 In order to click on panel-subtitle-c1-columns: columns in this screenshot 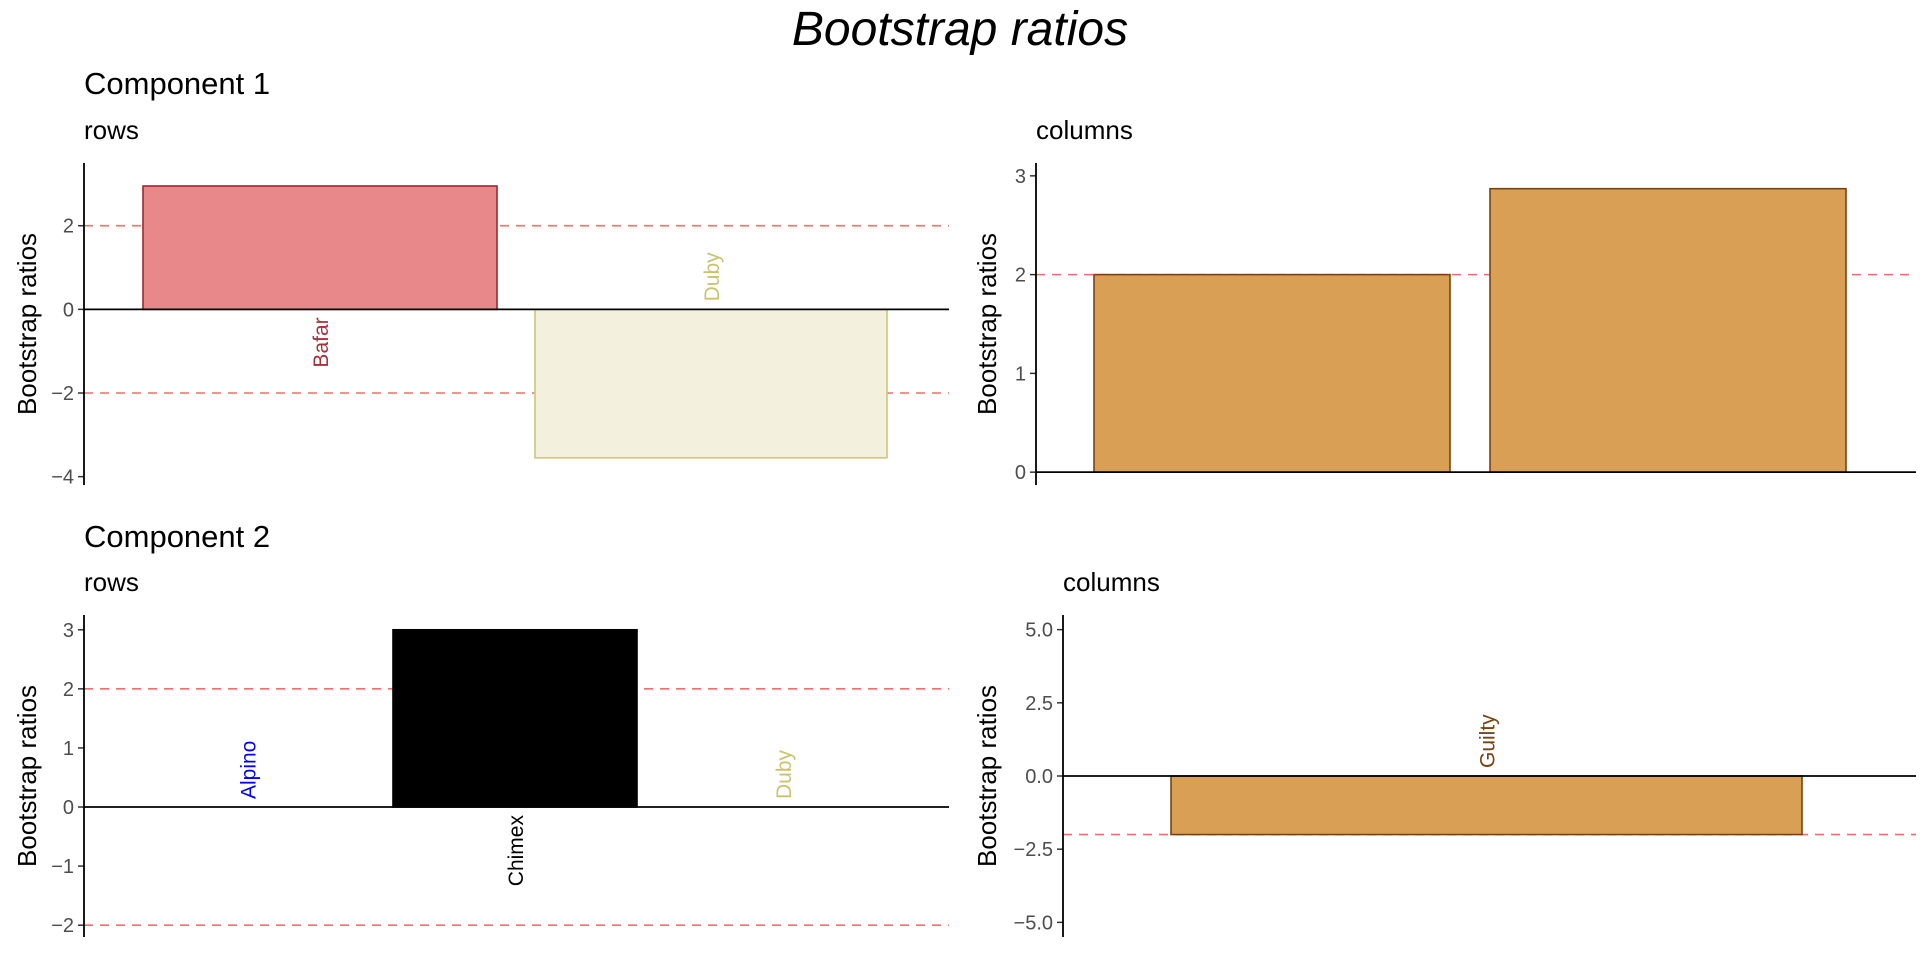, I will do `click(1084, 130)`.